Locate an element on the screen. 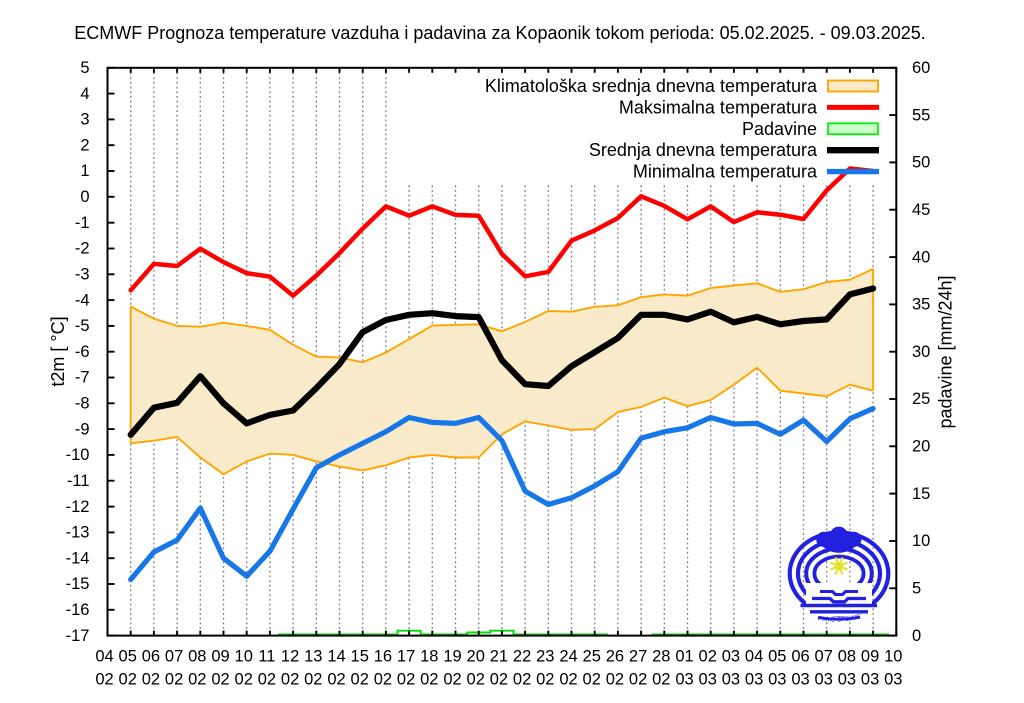 The height and width of the screenshot is (703, 1024). svg-text: Srednja dnevna temperatura is located at coordinates (703, 150).